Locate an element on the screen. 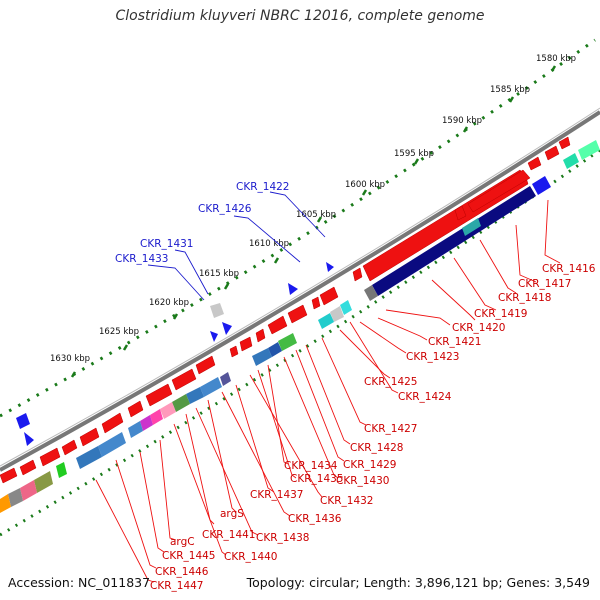  gene-label-red: CKR_1441 is located at coordinates (228, 535).